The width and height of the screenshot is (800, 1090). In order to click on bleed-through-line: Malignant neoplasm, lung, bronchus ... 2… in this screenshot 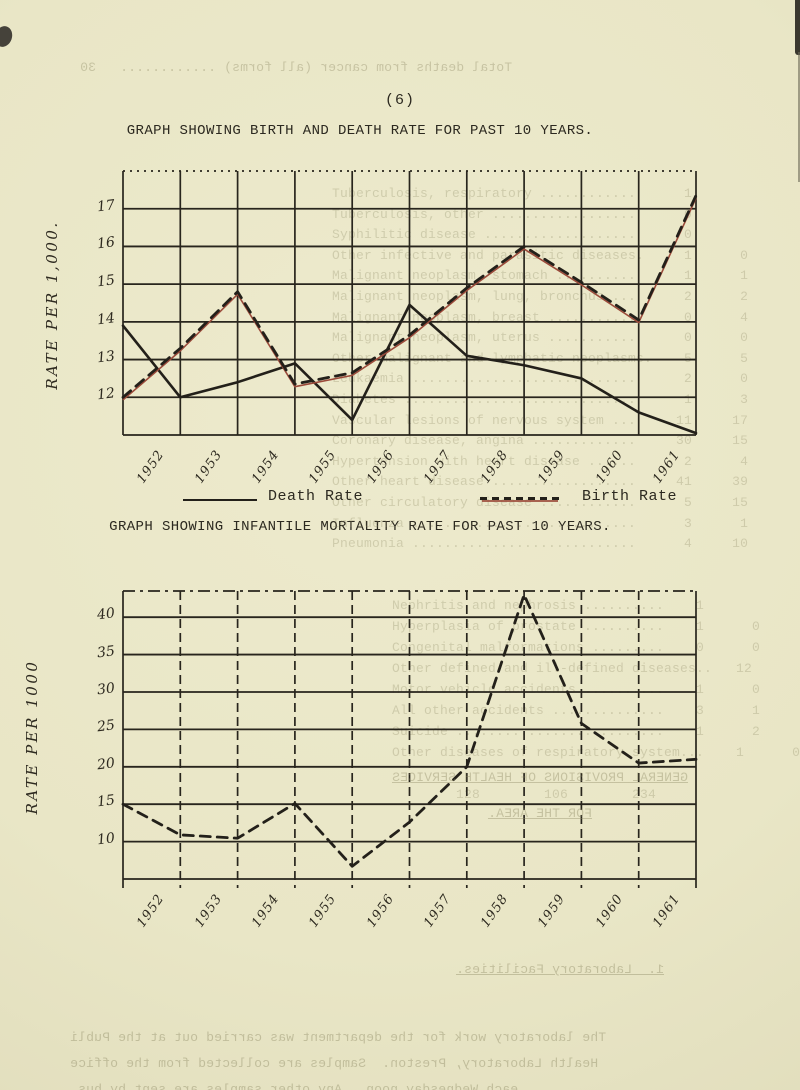, I will do `click(540, 296)`.